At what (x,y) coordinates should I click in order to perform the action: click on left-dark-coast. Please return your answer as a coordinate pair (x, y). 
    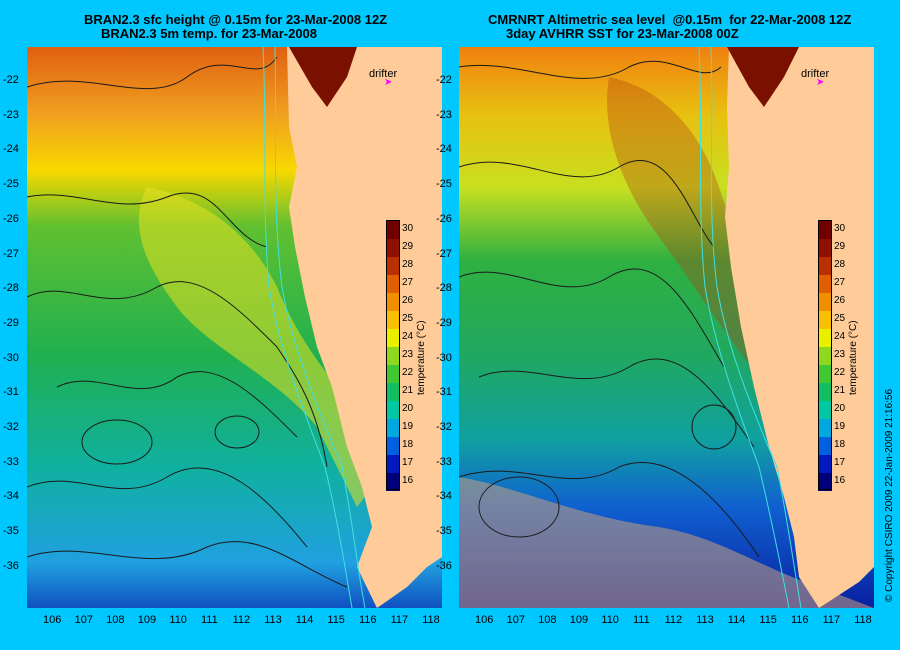
    Looking at the image, I should click on (323, 77).